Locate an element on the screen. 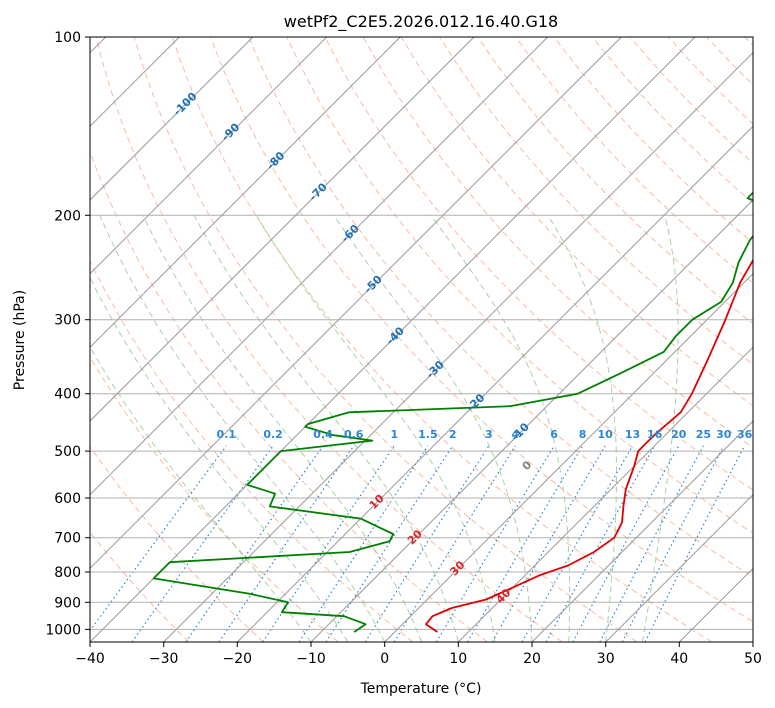  mixing-ratio-label: 0.6 is located at coordinates (354, 434).